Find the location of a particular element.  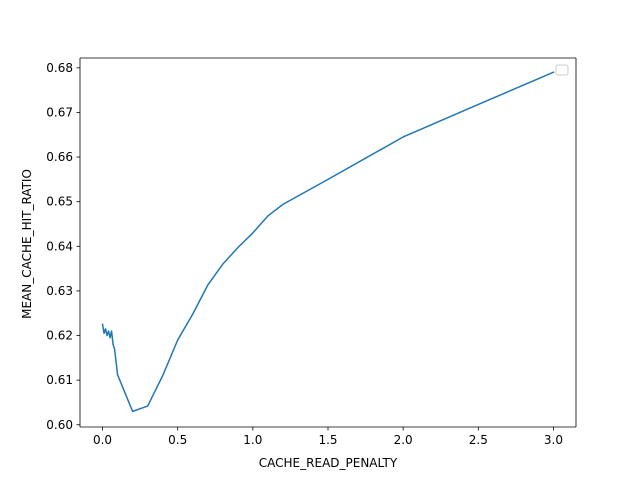

y-tick-label: 0.67 is located at coordinates (59, 112).